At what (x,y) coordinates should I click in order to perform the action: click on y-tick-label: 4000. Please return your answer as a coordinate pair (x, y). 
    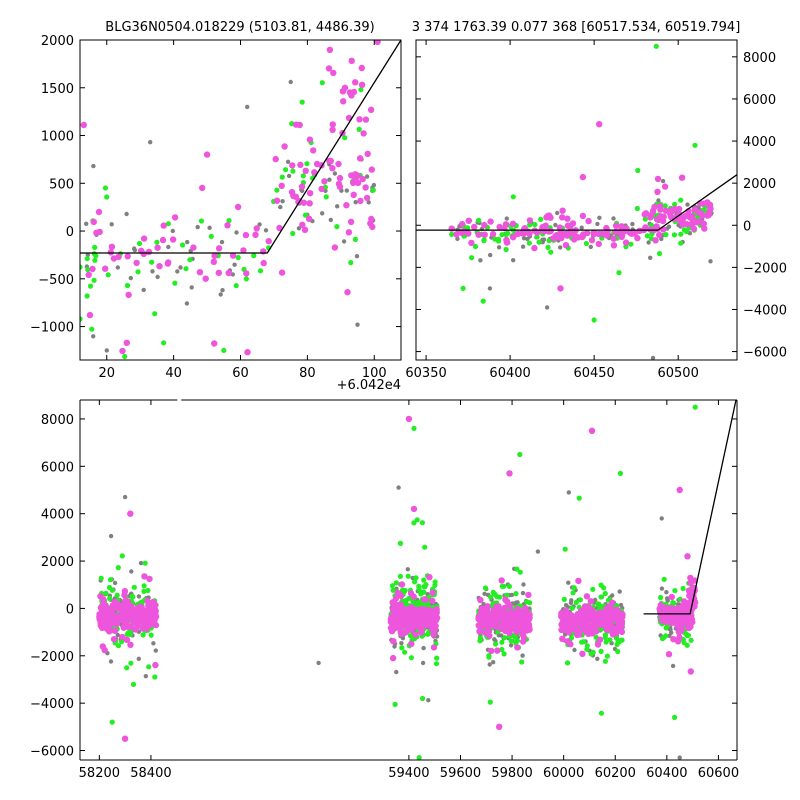
    Looking at the image, I should click on (759, 142).